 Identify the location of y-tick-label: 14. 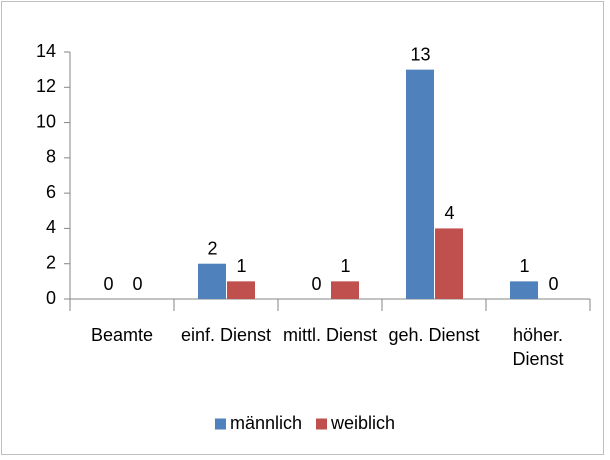
(46, 51).